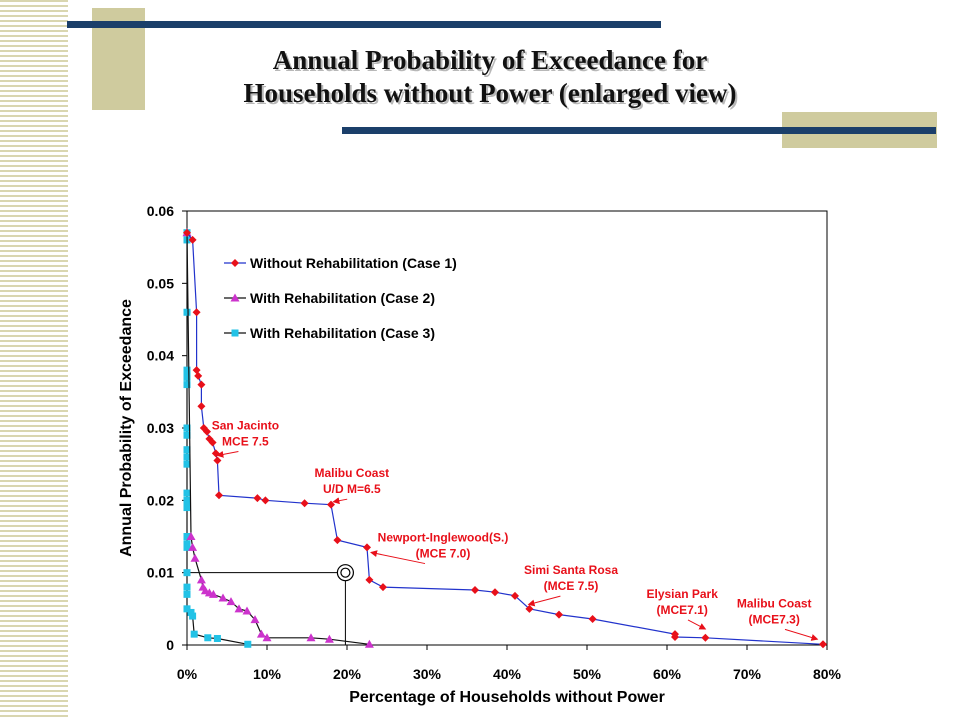  What do you see at coordinates (439, 548) in the screenshot?
I see `event-annotation: Newport-Inglewood(S.) (MCE 7.0)` at bounding box center [439, 548].